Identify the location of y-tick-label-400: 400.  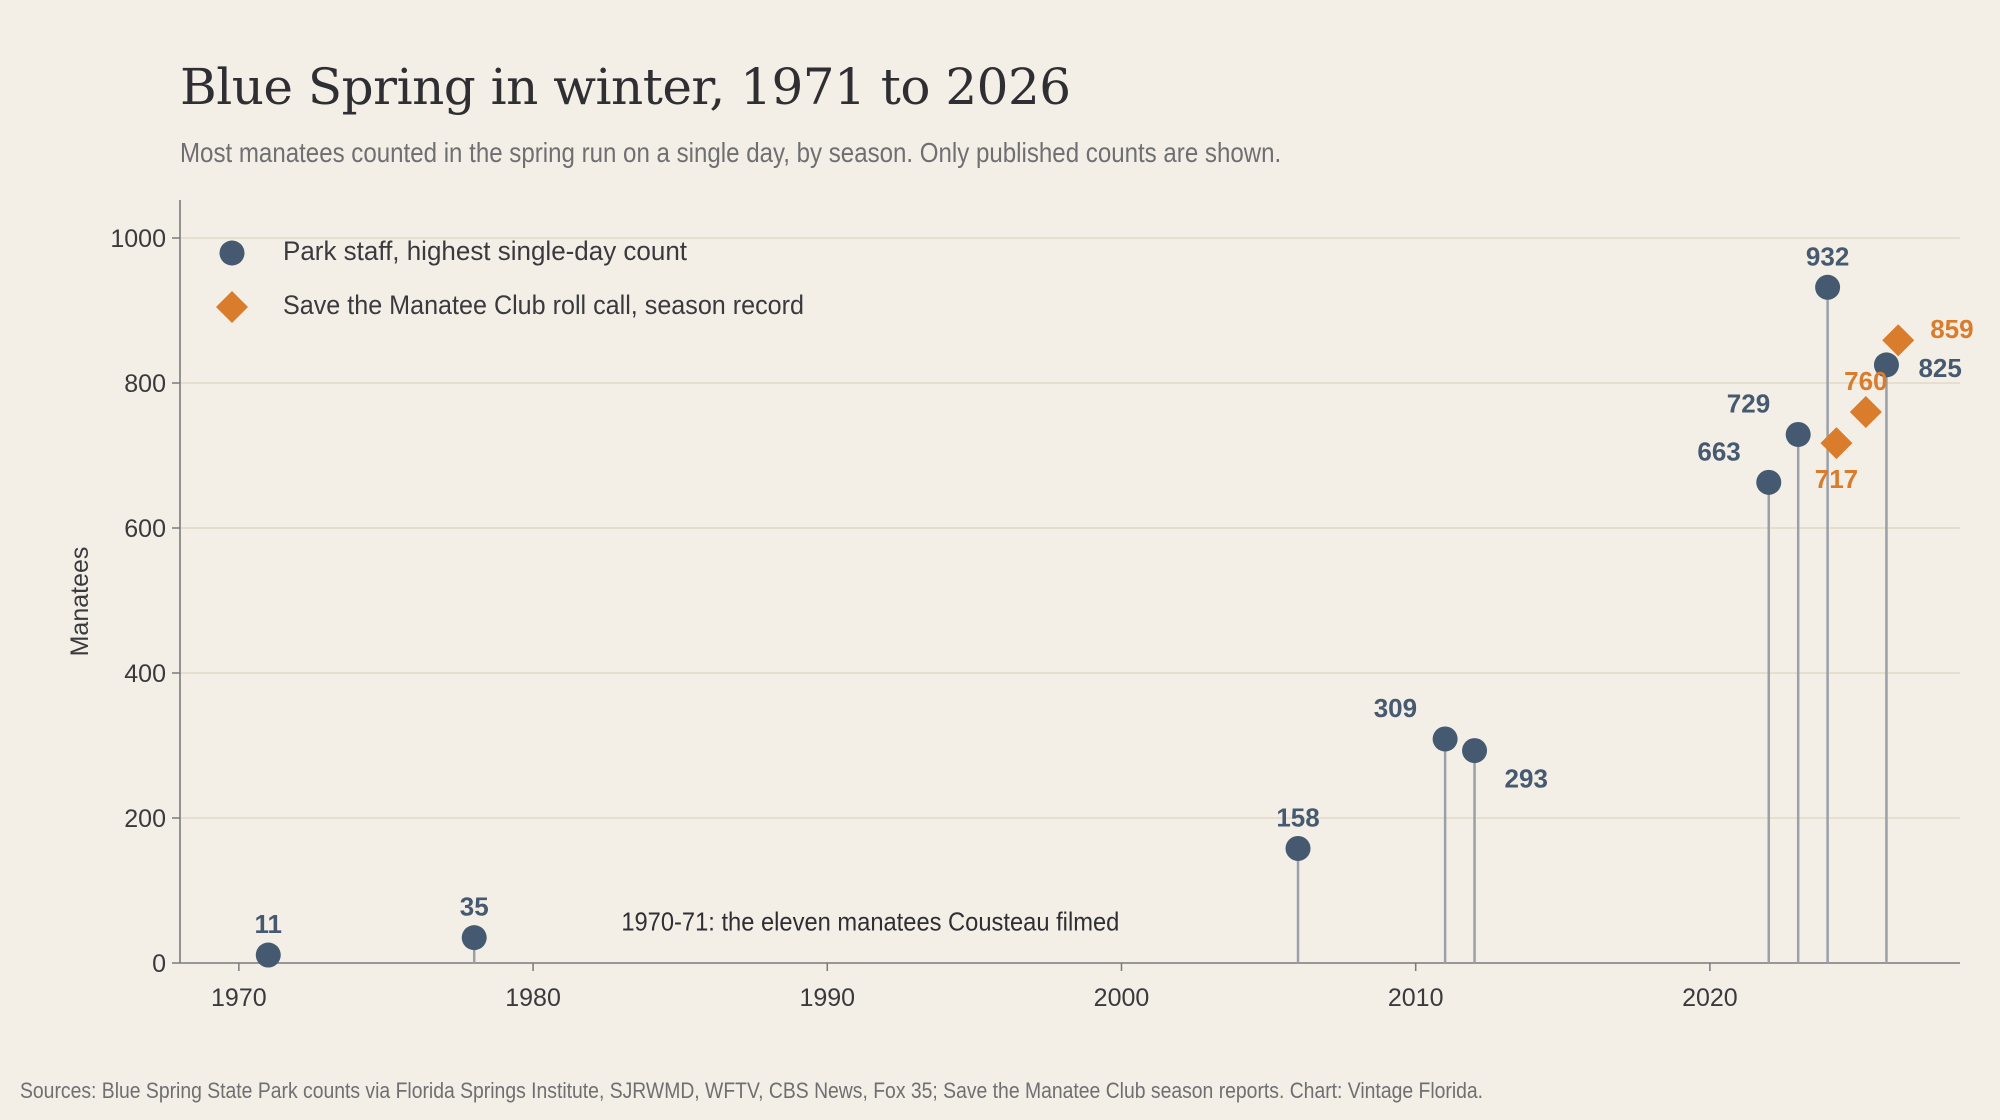
(145, 674).